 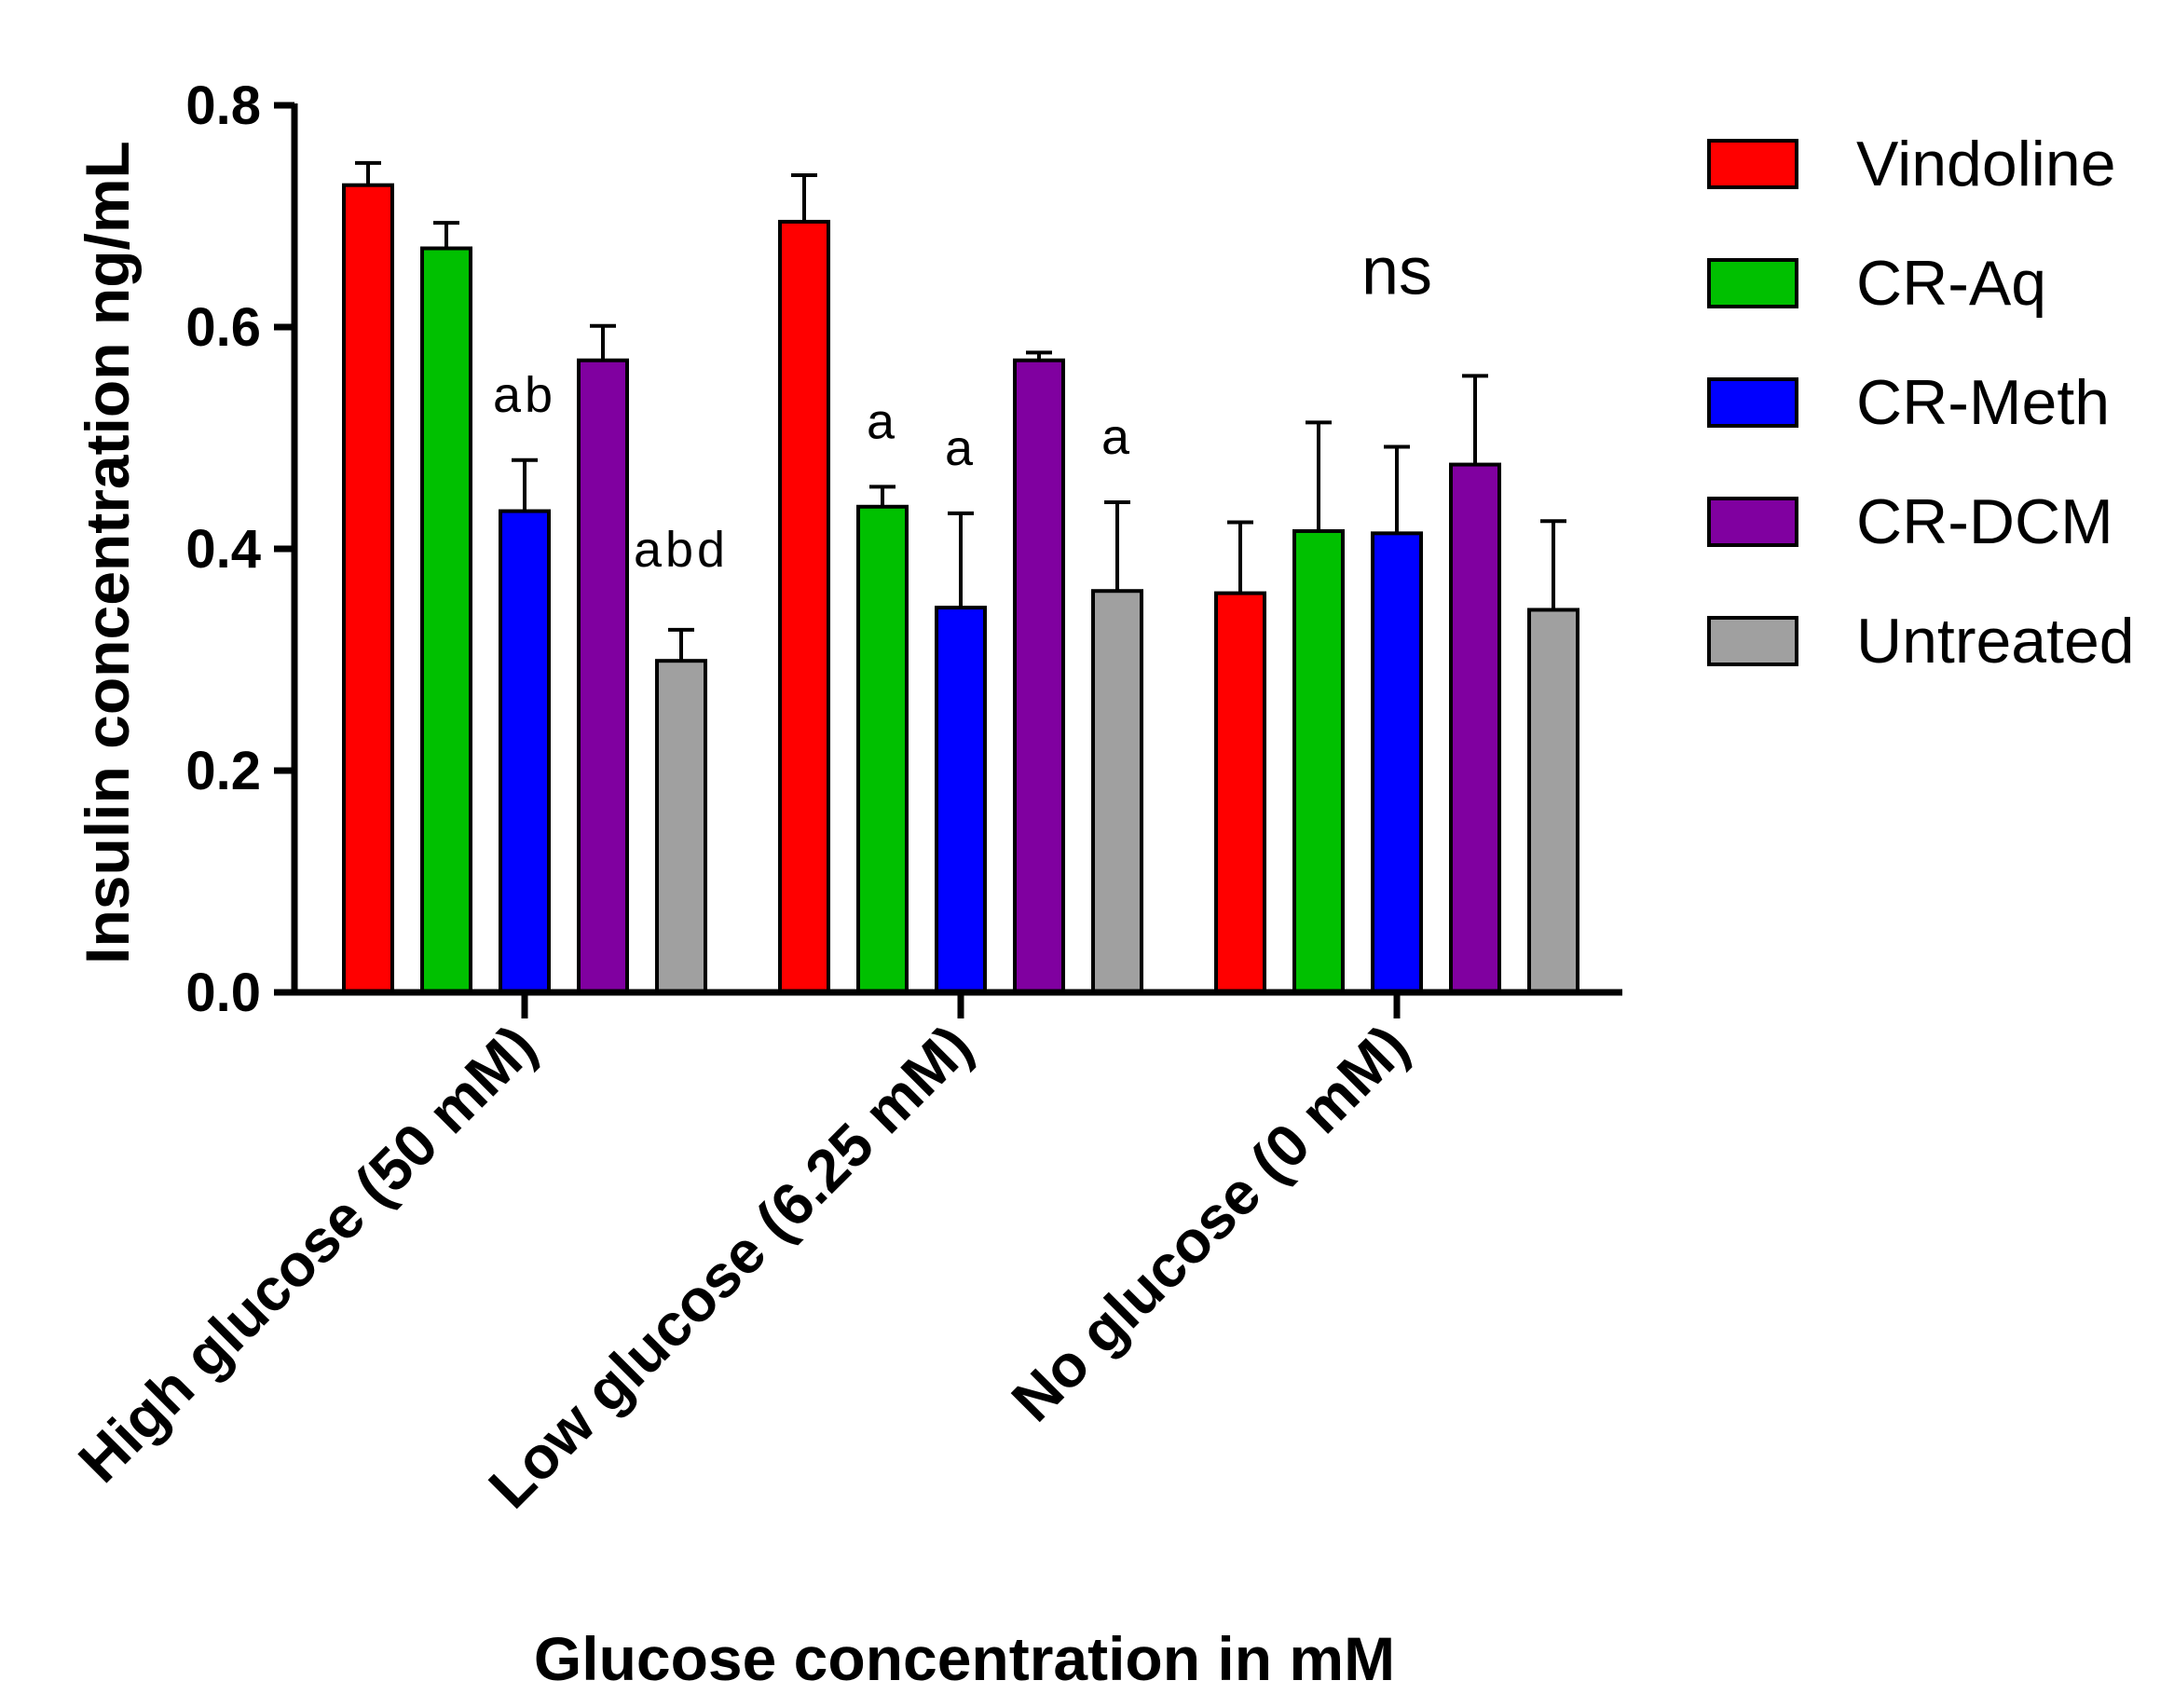 I want to click on legend-swatch-cr-dcm, so click(x=1752, y=522).